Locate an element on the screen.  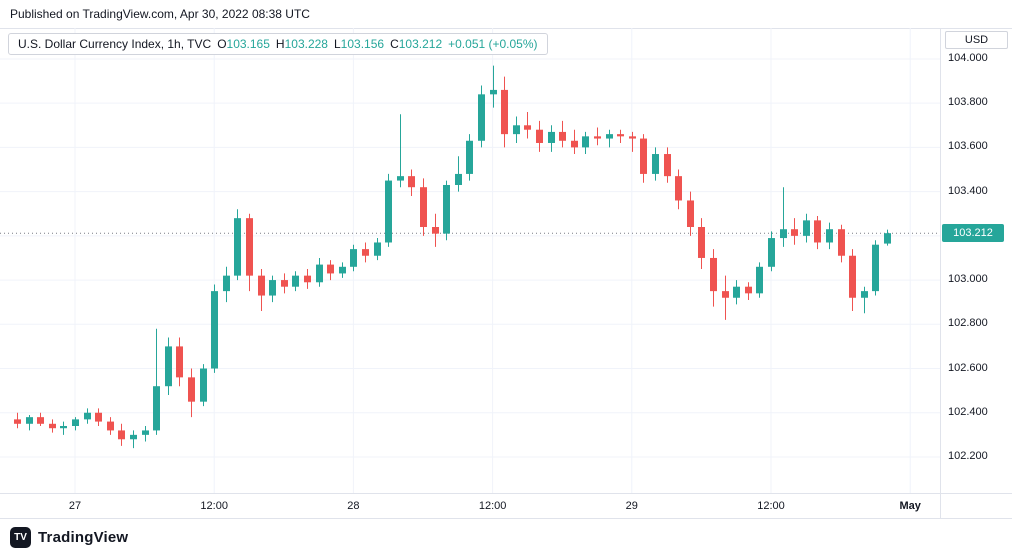
tradingview-logo: TV TradingView is located at coordinates (69, 537).